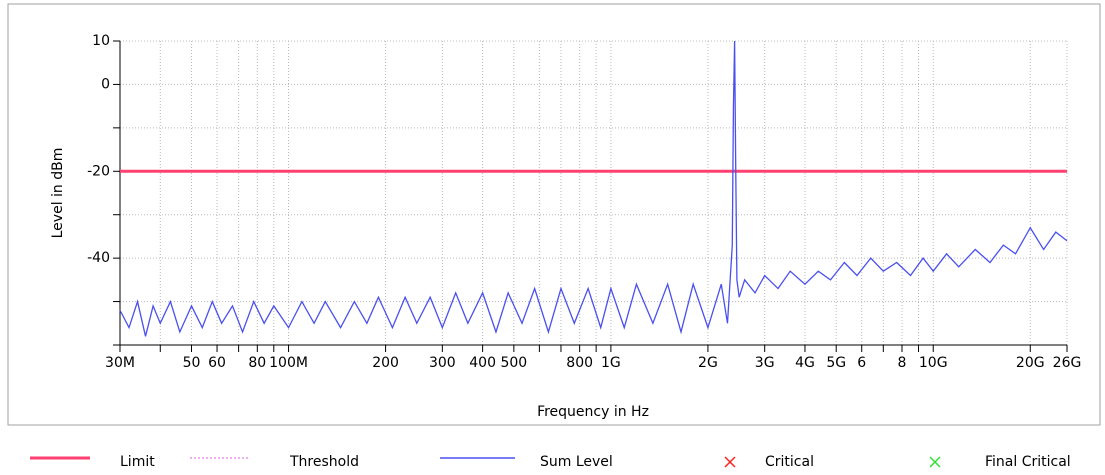 This screenshot has height=475, width=1105. What do you see at coordinates (513, 363) in the screenshot?
I see `x-tick-label: 500` at bounding box center [513, 363].